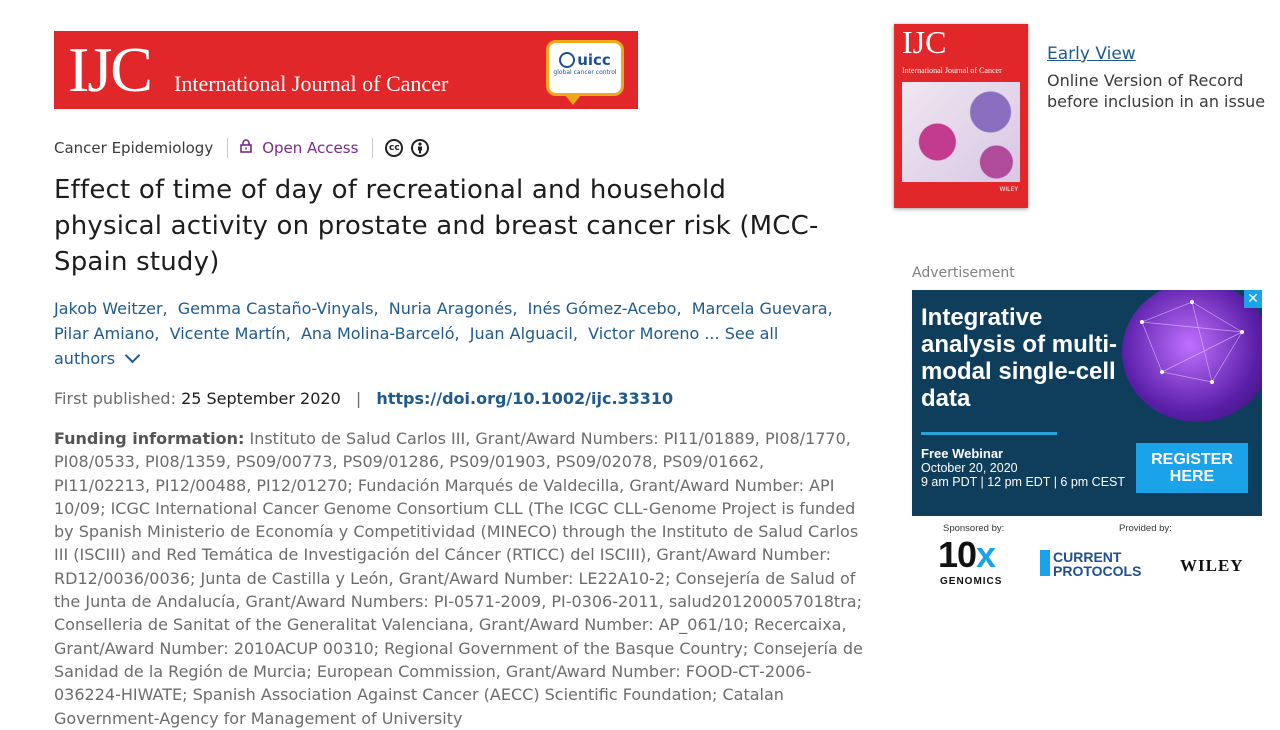 Image resolution: width=1280 pixels, height=730 pixels. Describe the element at coordinates (1023, 482) in the screenshot. I see `webinar-time: 9 am PDT | 12 pm EDT | 6 pm CEST` at that location.